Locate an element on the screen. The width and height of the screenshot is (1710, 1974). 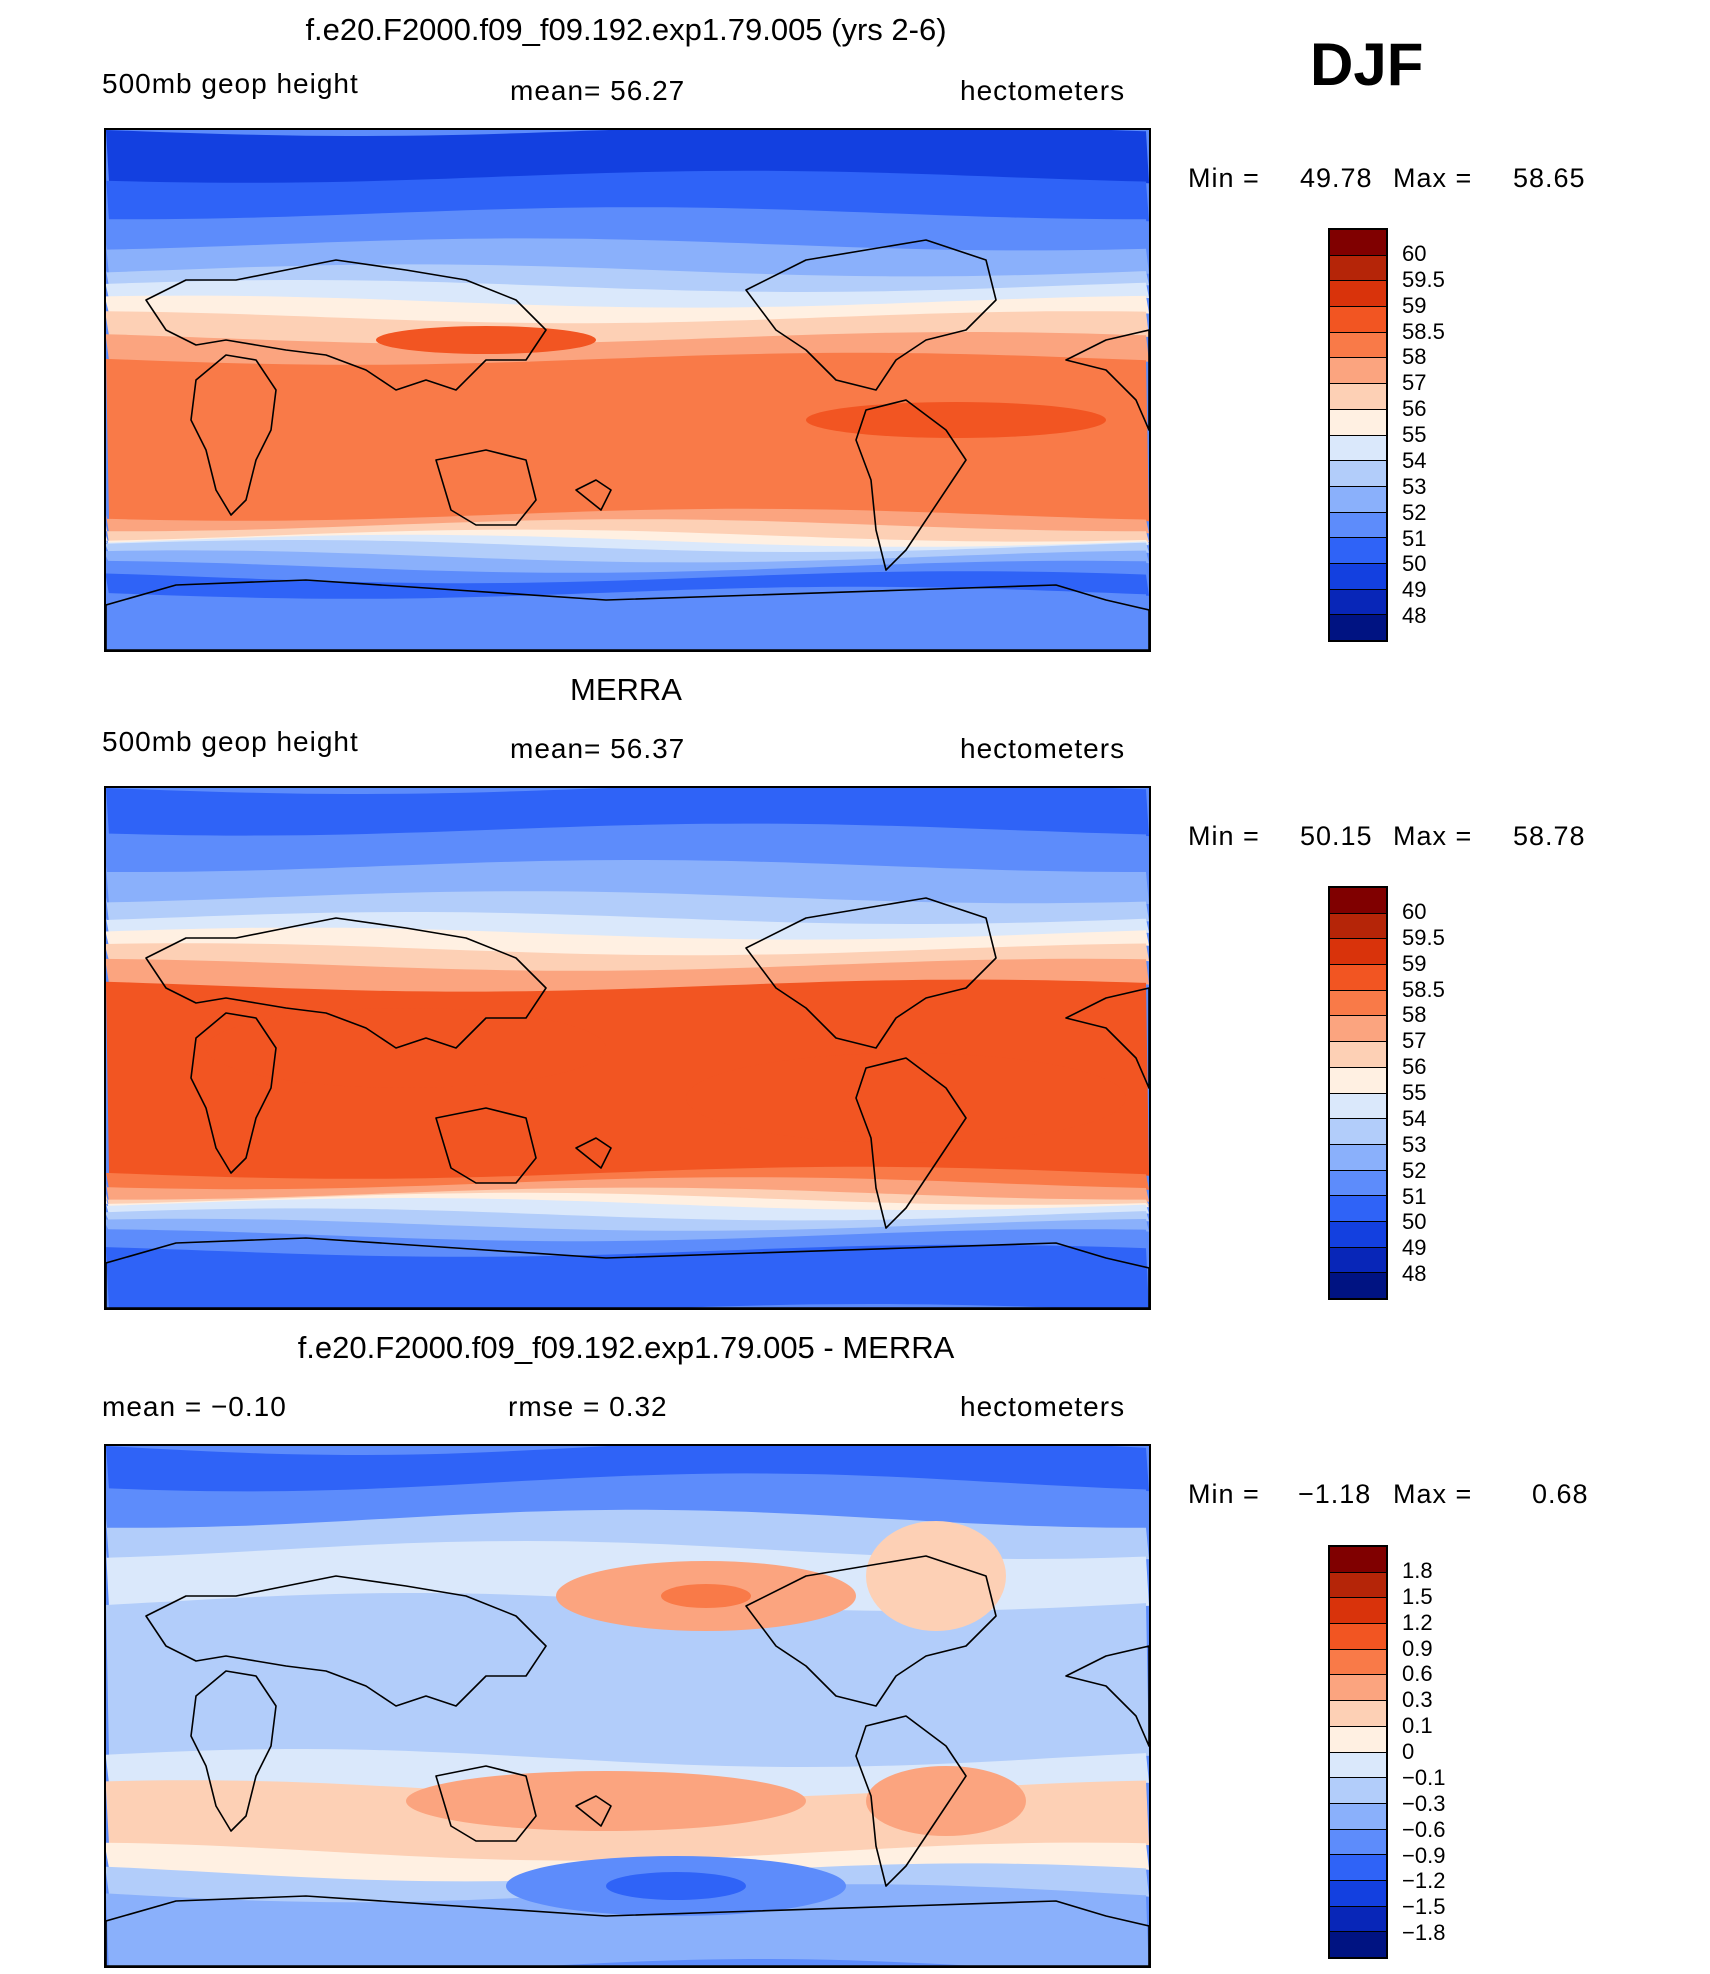
rmse-label: rmse = 0.32 is located at coordinates (588, 1406).